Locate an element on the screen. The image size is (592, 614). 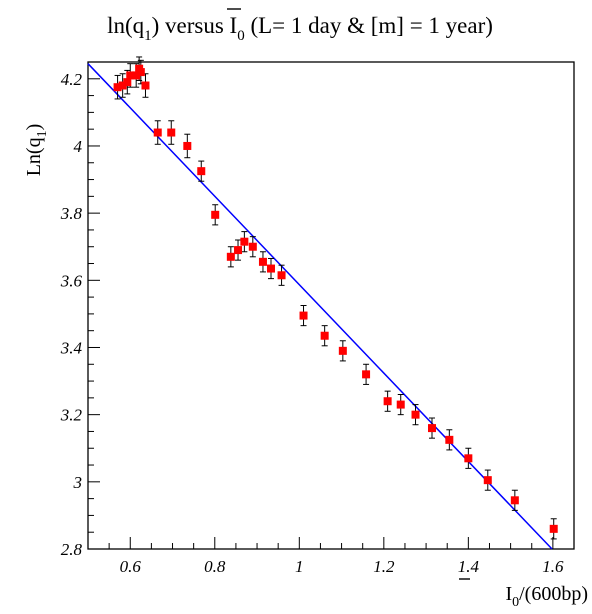
chart-title-part1: ln(q is located at coordinates (126, 25).